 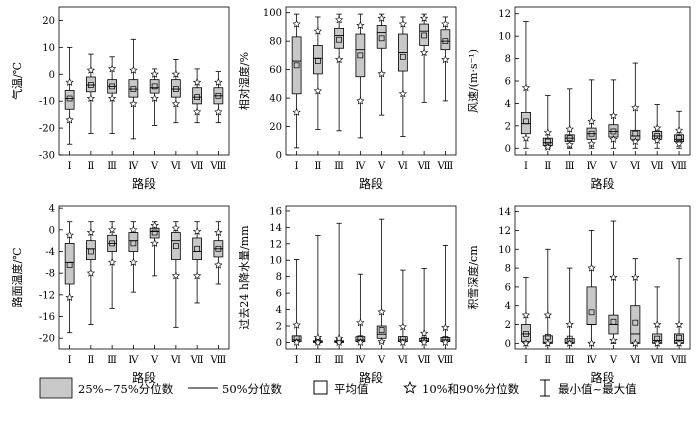 What do you see at coordinates (371, 81) in the screenshot?
I see `plot-frame` at bounding box center [371, 81].